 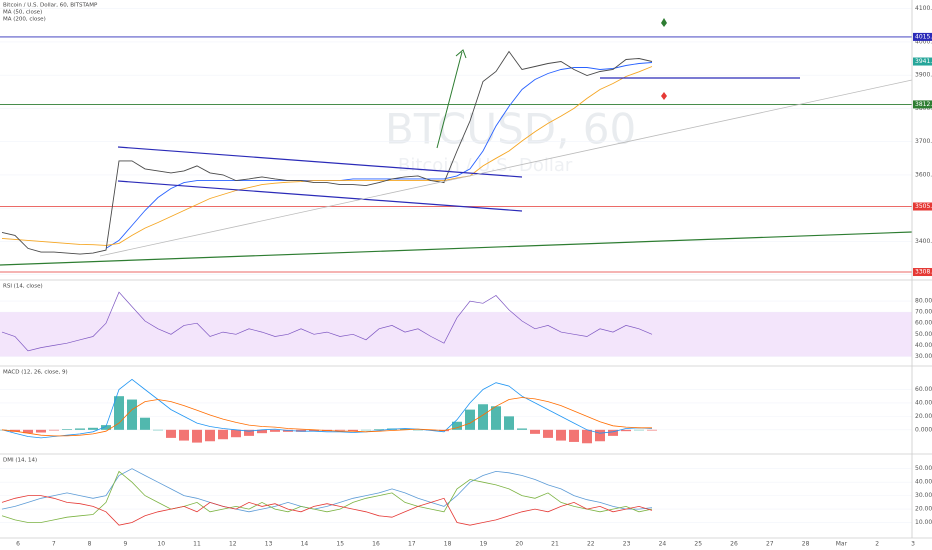 I want to click on arrow-up, so click(x=451, y=99).